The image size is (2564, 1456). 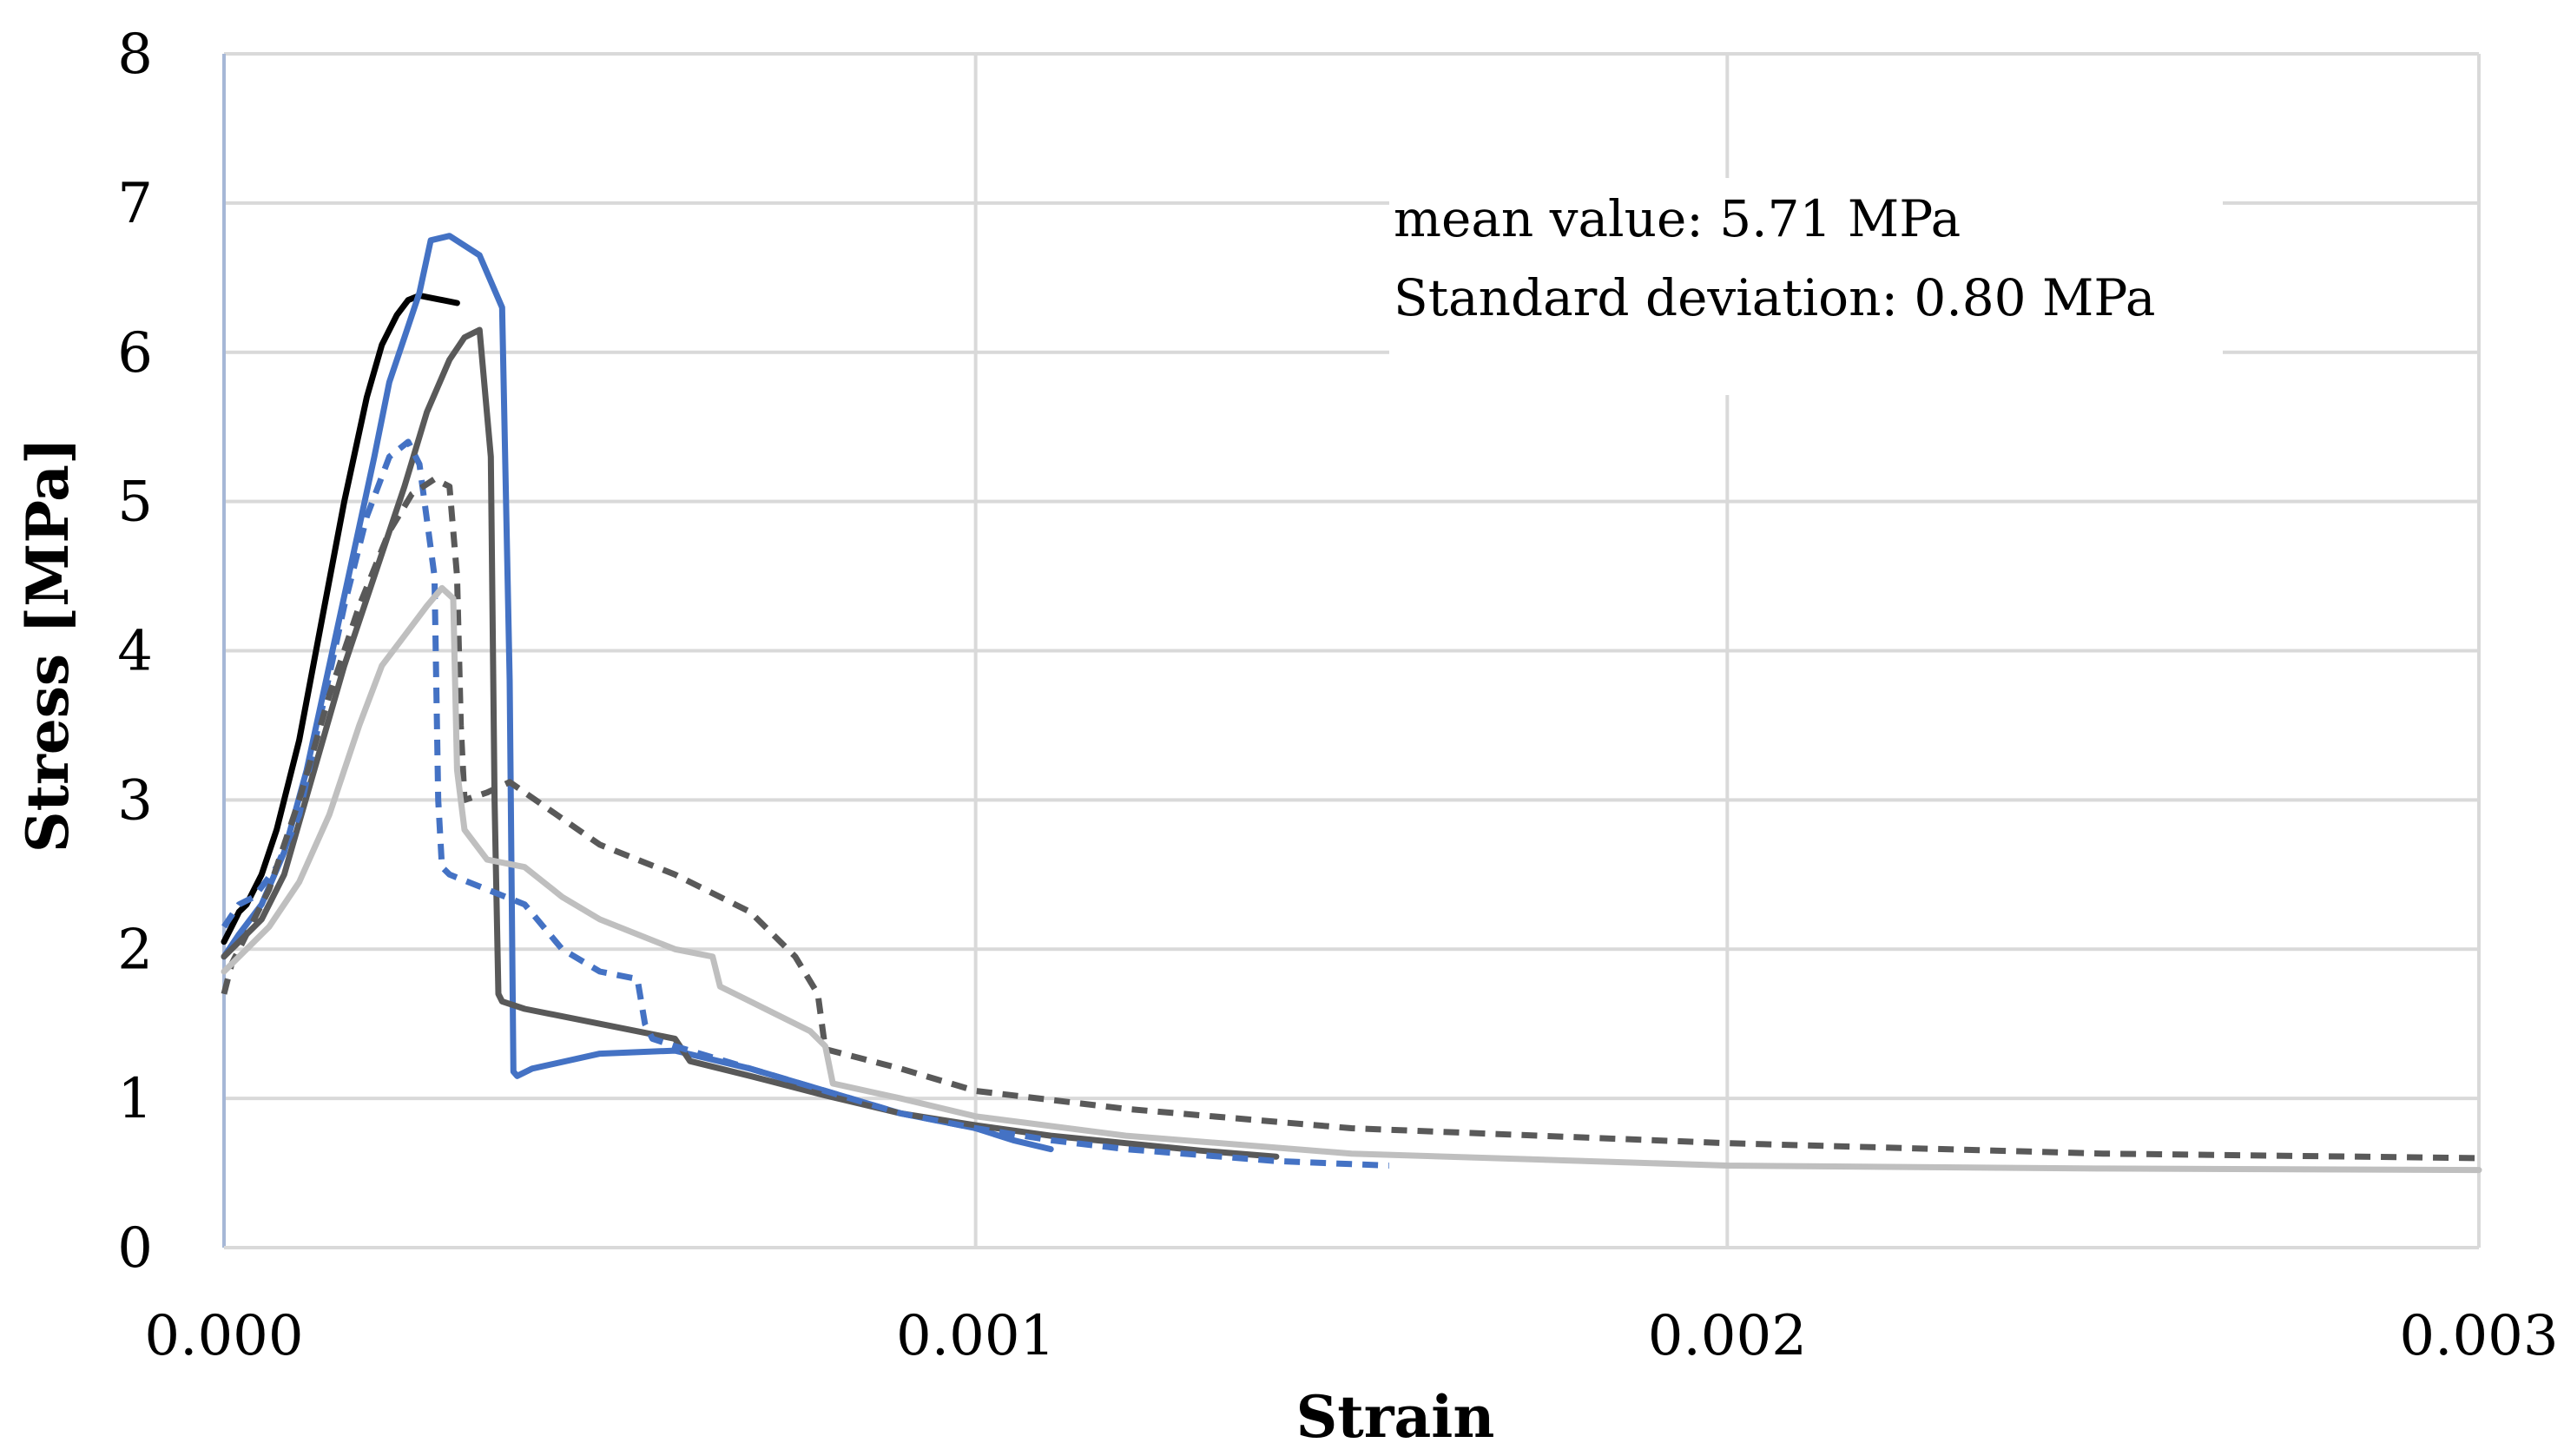 What do you see at coordinates (1727, 1336) in the screenshot?
I see `x-tick-label-0.002: 0.002` at bounding box center [1727, 1336].